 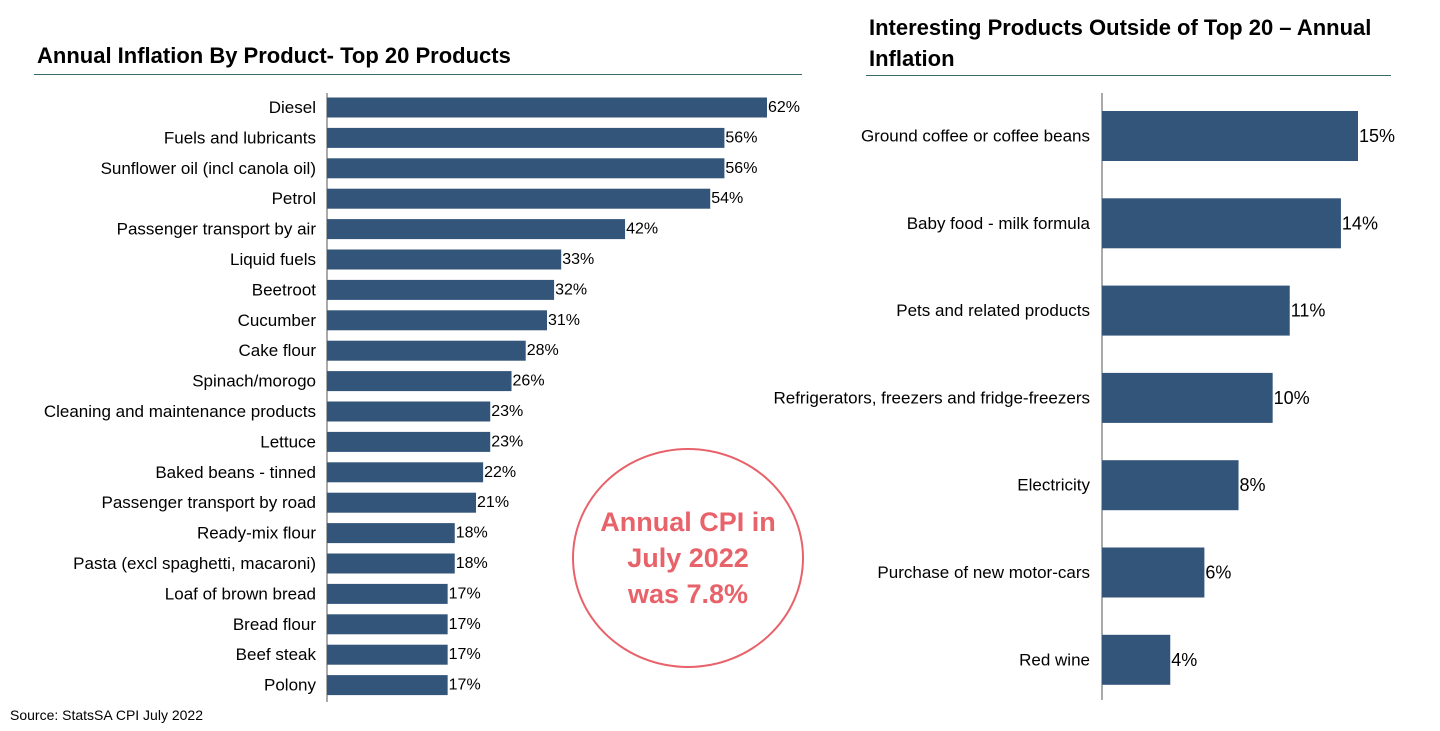 I want to click on right-category-label: Purchase of new motor-cars, so click(x=983, y=572).